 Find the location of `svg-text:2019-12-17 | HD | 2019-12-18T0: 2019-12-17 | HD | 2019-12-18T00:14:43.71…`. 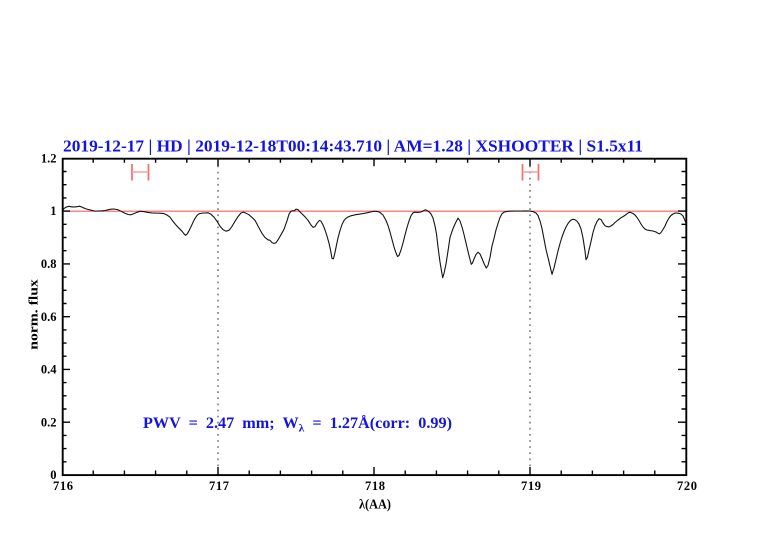

svg-text:2019-12-17 | HD | 2019-12-18T0: 2019-12-17 | HD | 2019-12-18T00:14:43.71… is located at coordinates (353, 146).